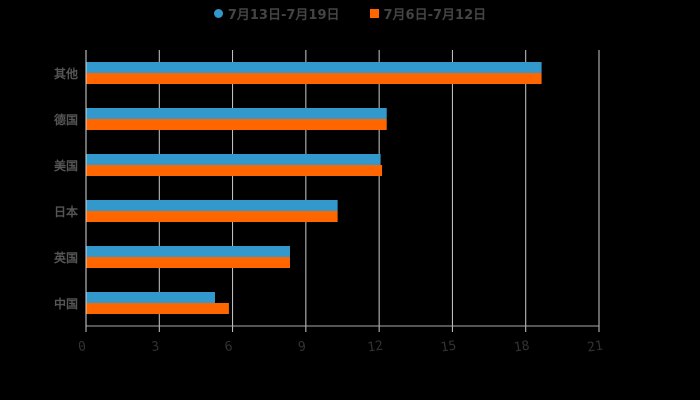 This screenshot has height=400, width=700. What do you see at coordinates (283, 15) in the screenshot?
I see `legend-label-series1: 7月13日-7月19日` at bounding box center [283, 15].